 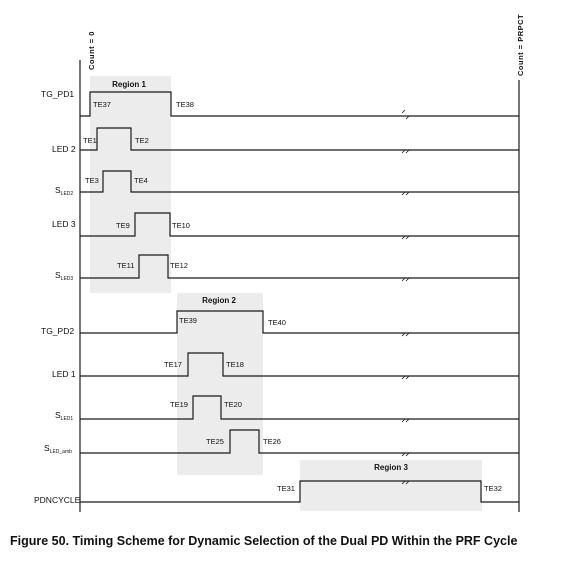 What do you see at coordinates (299, 139) in the screenshot?
I see `waveform-led2` at bounding box center [299, 139].